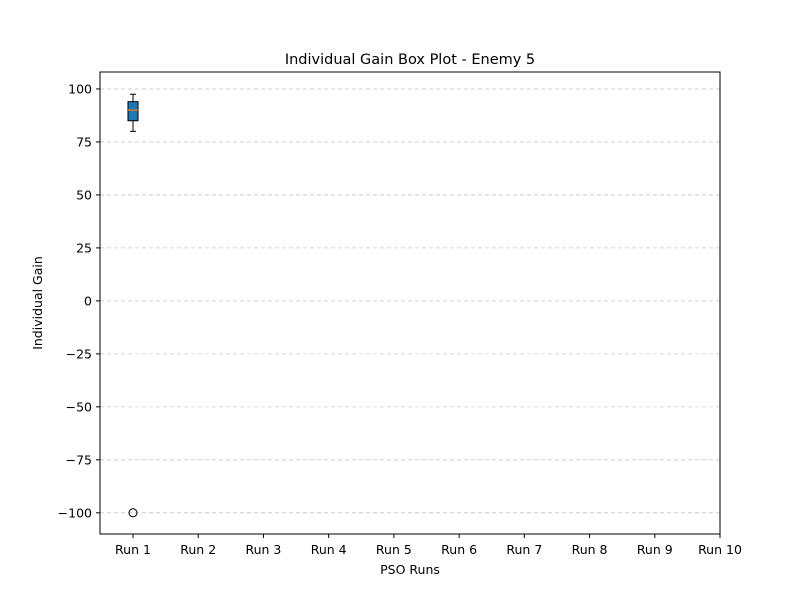 This screenshot has width=800, height=600. Describe the element at coordinates (133, 513) in the screenshot. I see `outlier-point` at that location.